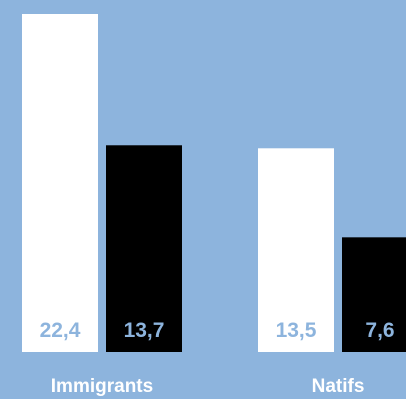  I want to click on bar-value-label: 13,7, so click(144, 330).